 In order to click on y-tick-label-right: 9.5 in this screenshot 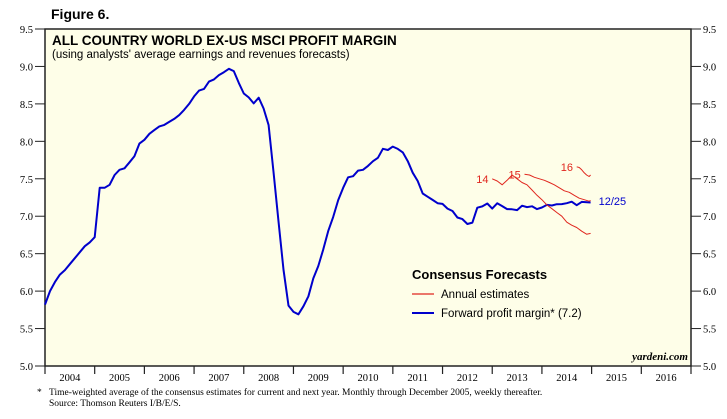, I will do `click(709, 30)`.